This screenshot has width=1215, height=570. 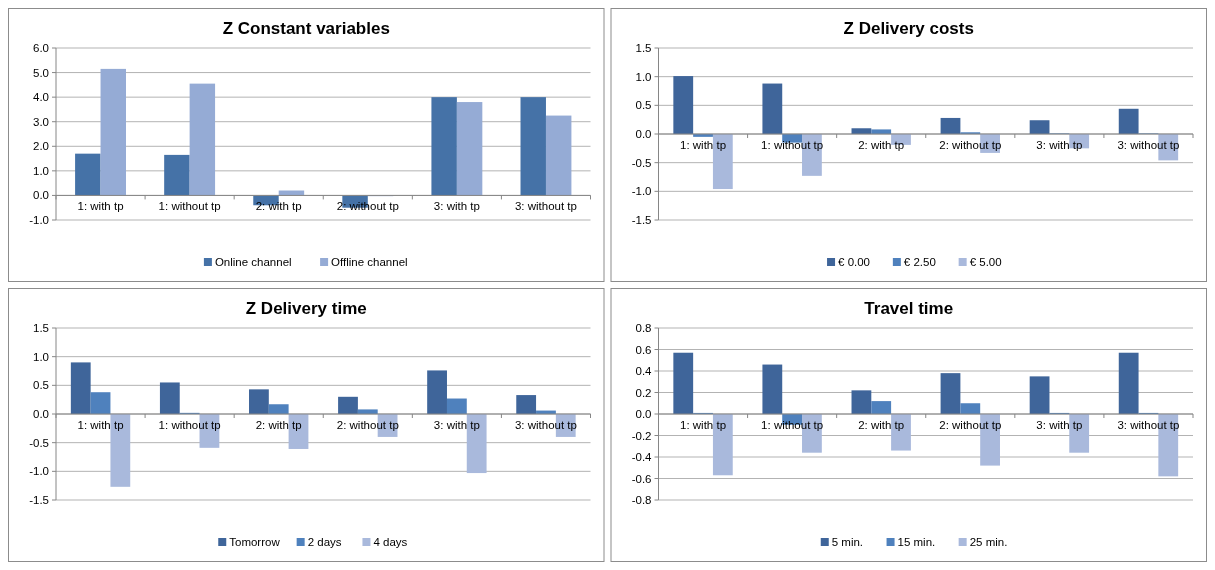 I want to click on chart-title: Z Constant variables, so click(x=306, y=28).